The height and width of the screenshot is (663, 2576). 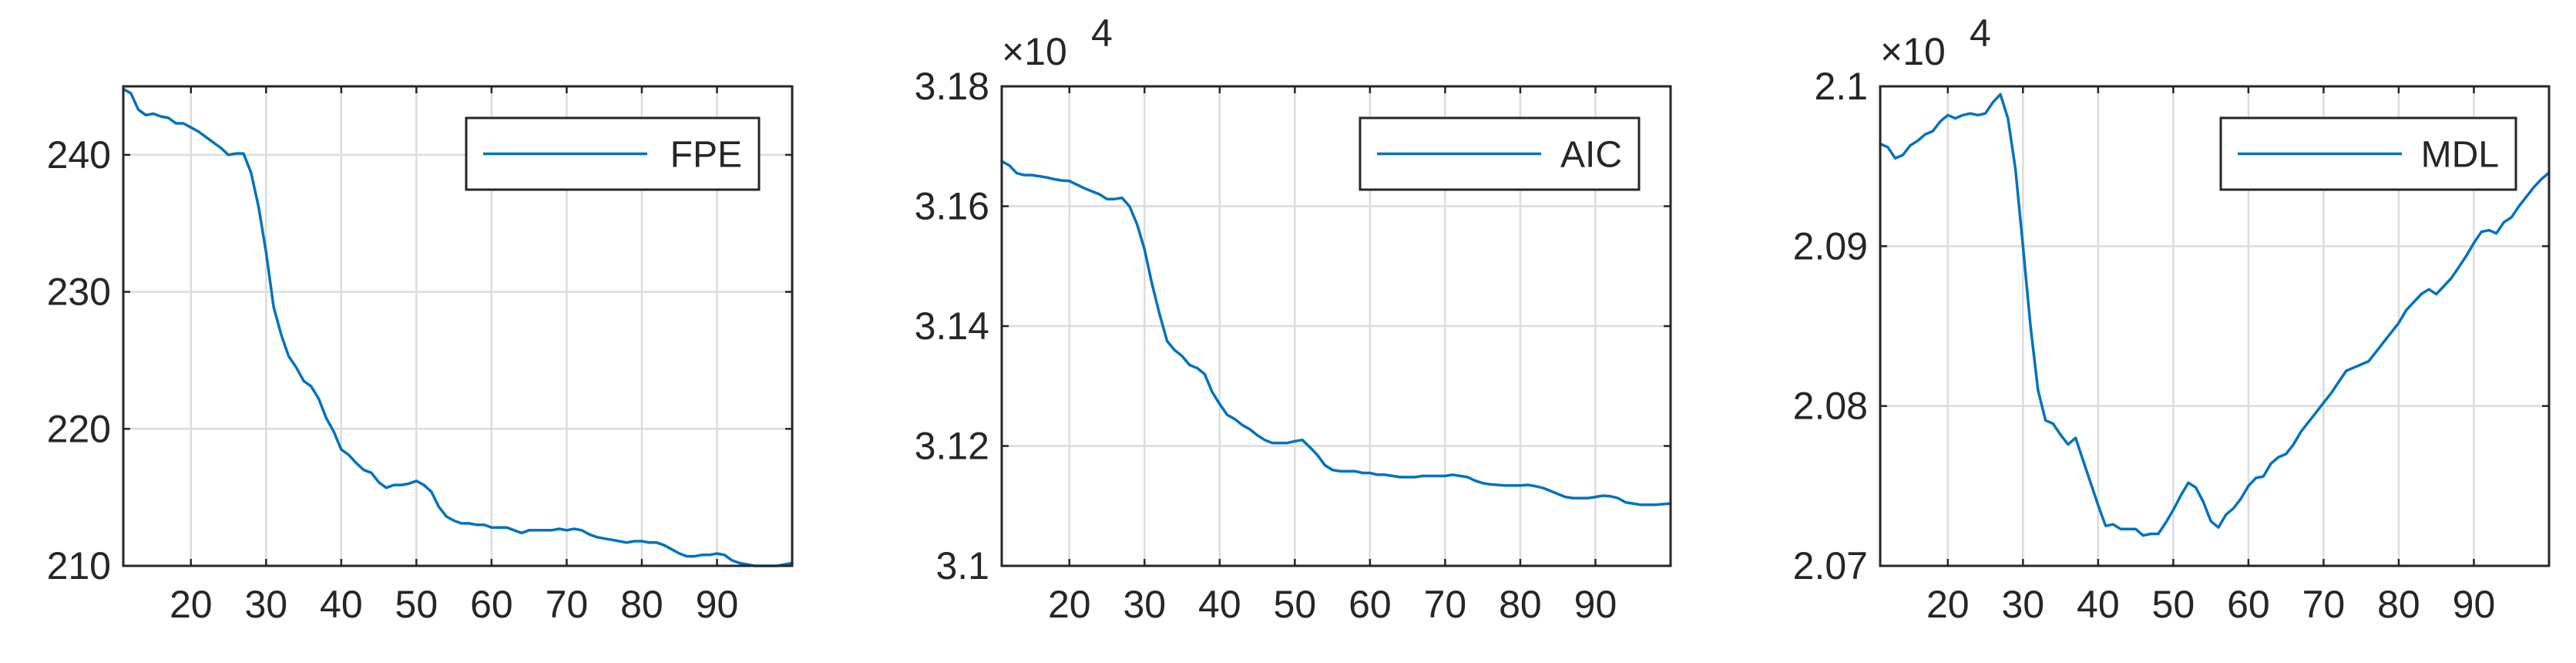 What do you see at coordinates (79, 428) in the screenshot?
I see `y-tick-label: 220` at bounding box center [79, 428].